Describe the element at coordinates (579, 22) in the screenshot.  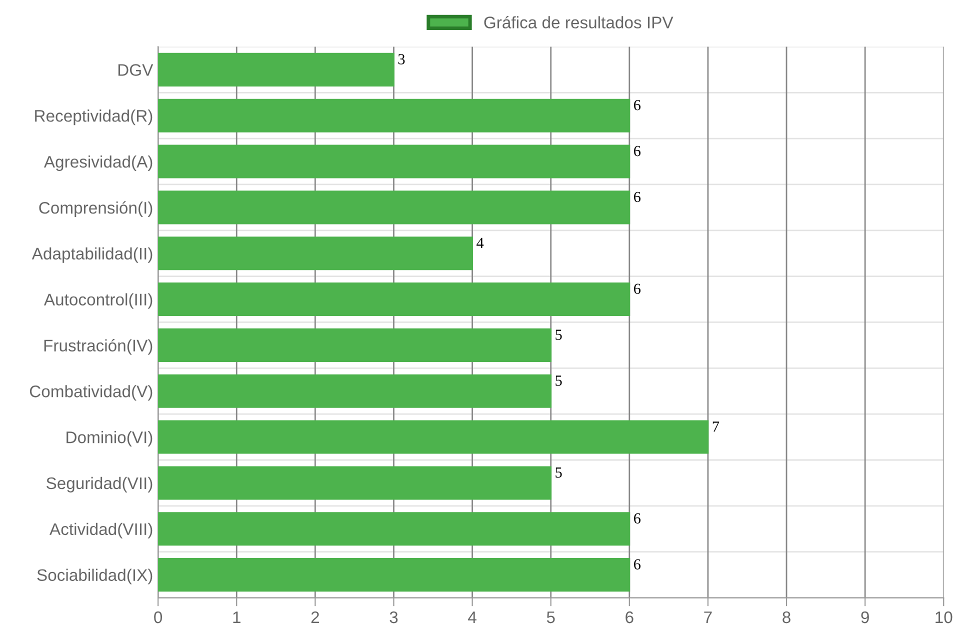
I see `legend-label: Gráfica de resultados IPV` at that location.